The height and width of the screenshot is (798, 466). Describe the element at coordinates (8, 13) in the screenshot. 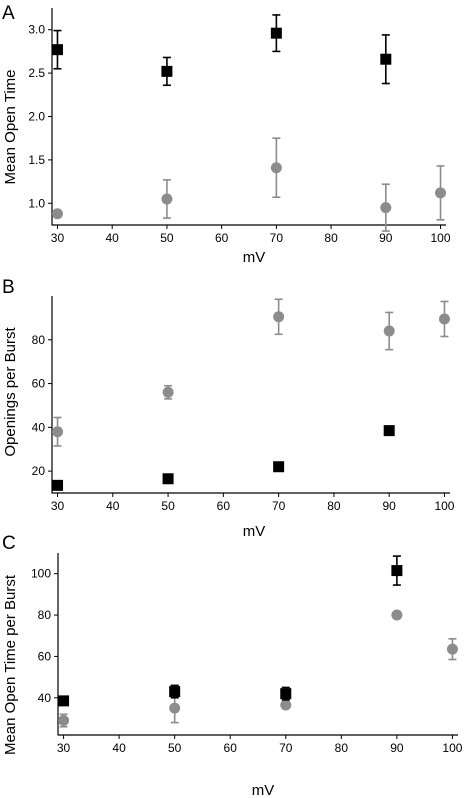

I see `panel-a-label: A` at that location.